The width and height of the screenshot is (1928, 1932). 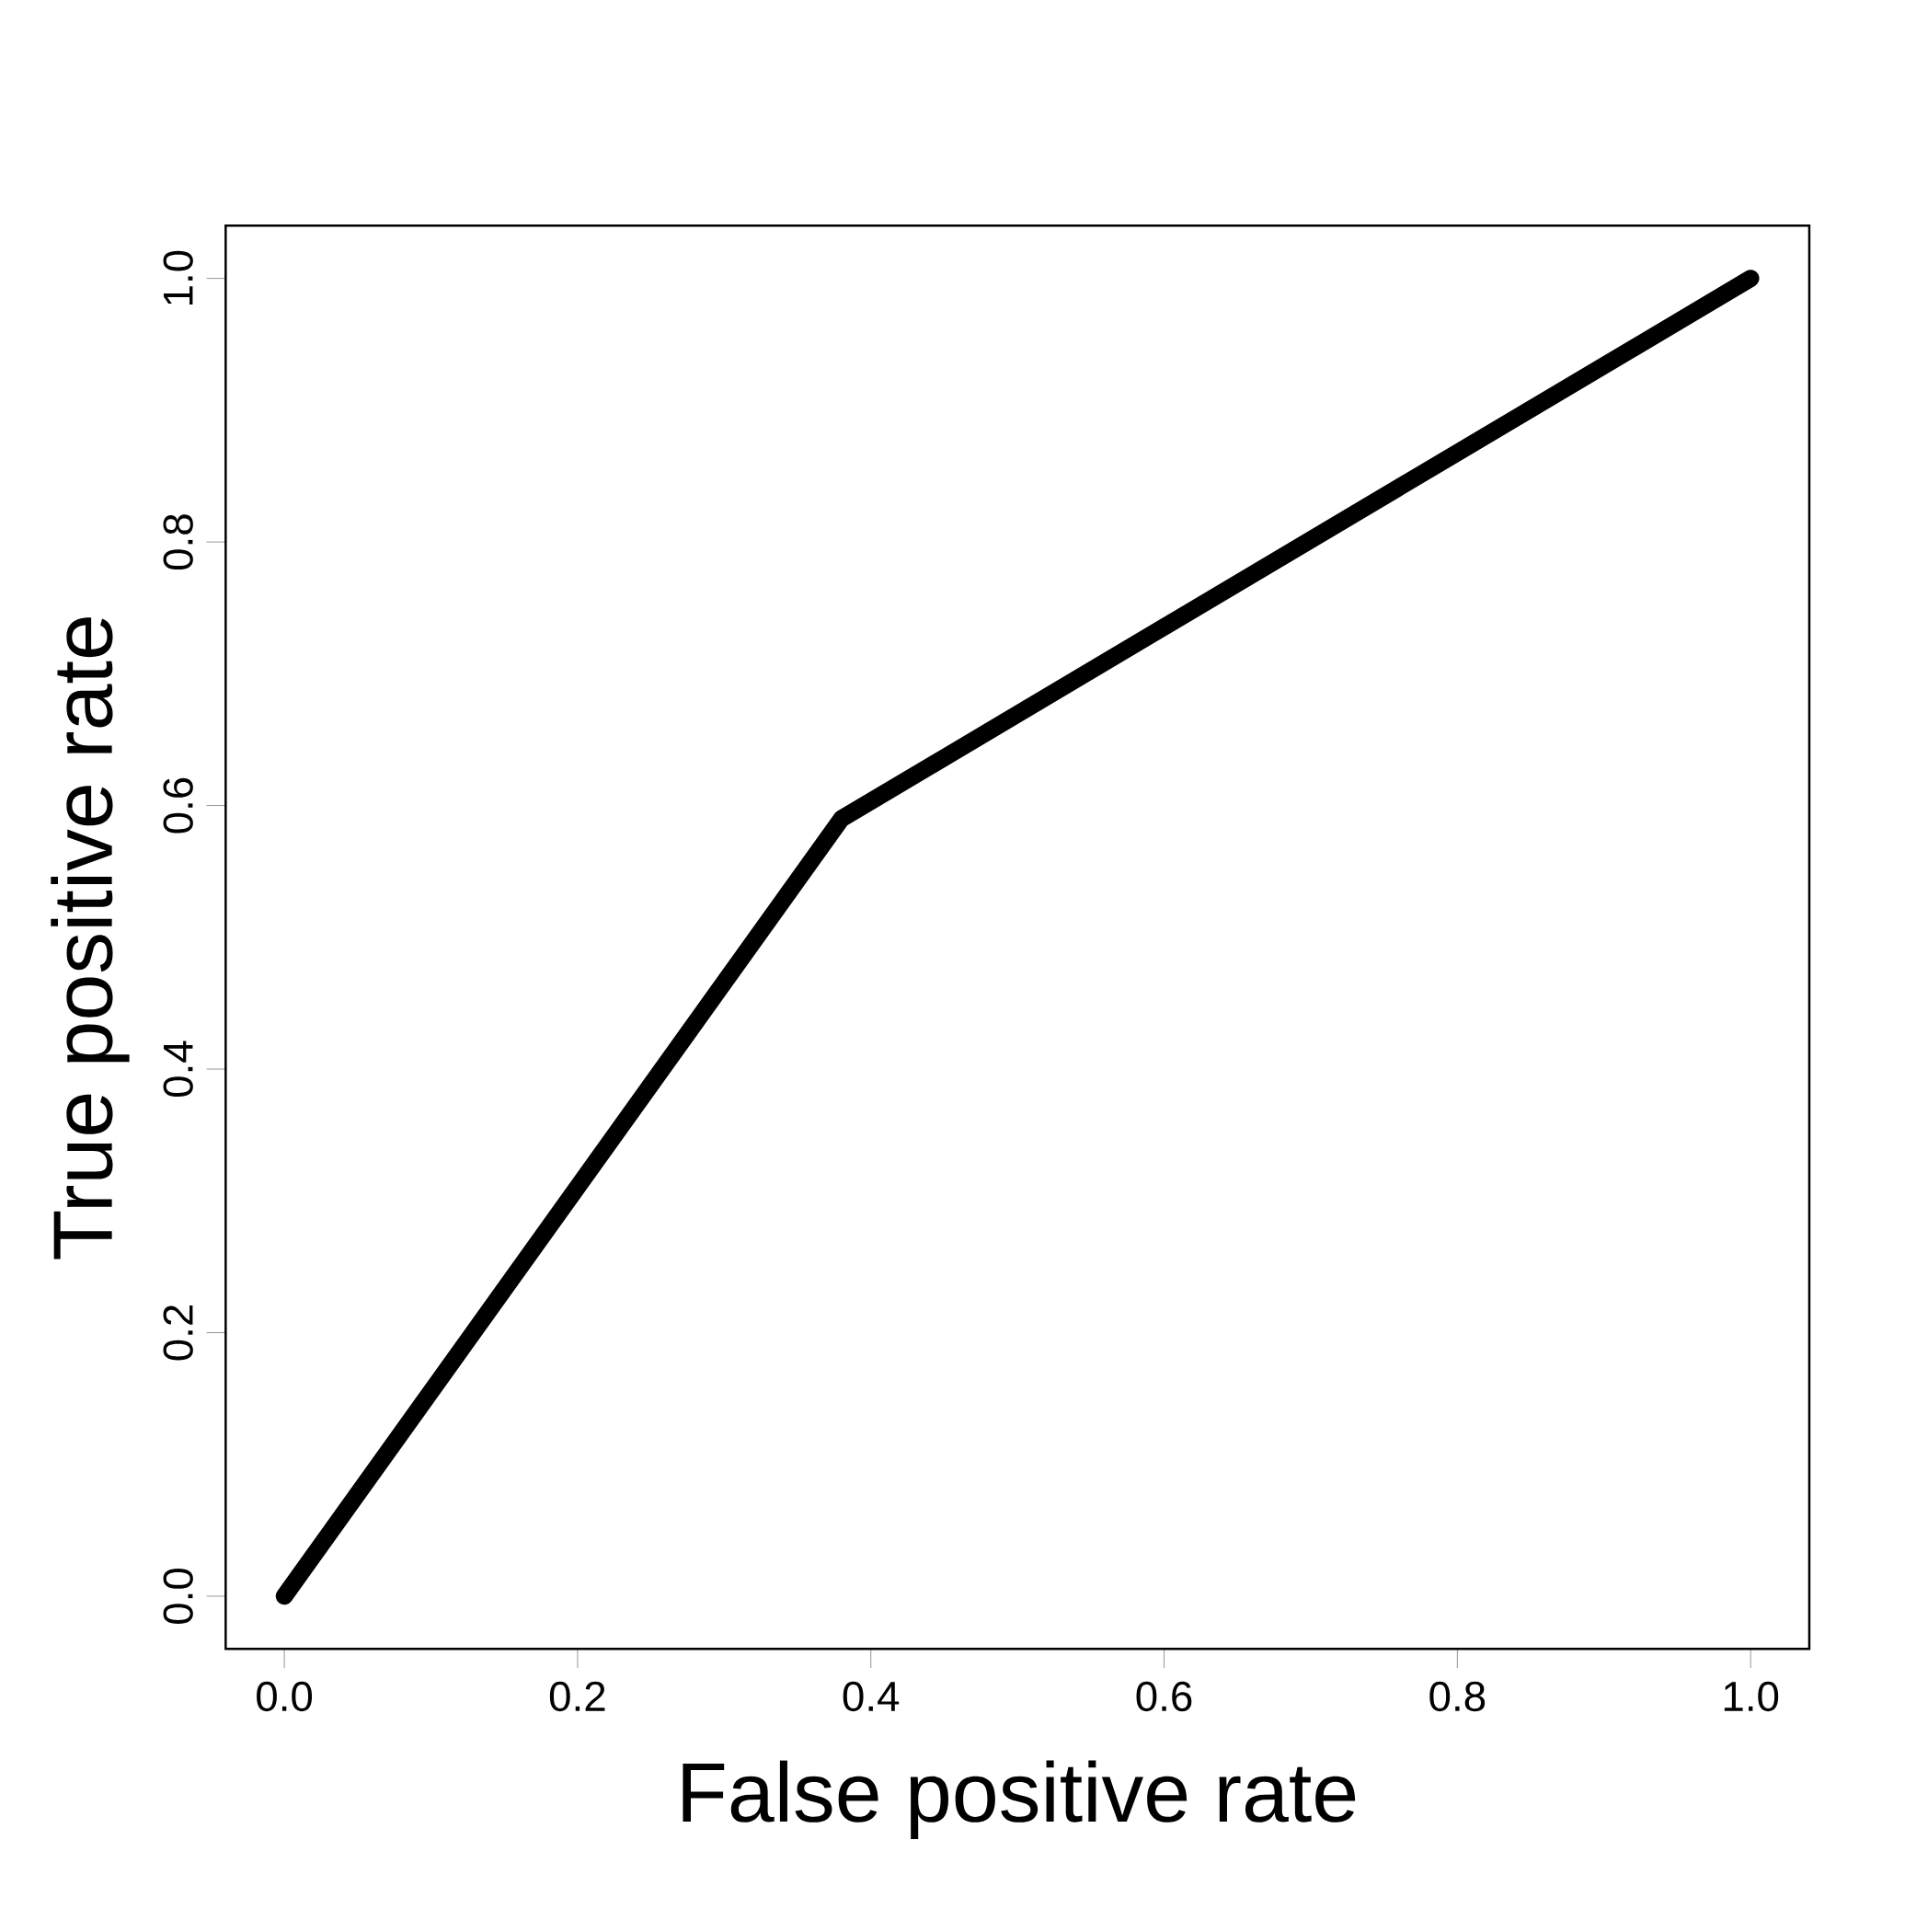 What do you see at coordinates (178, 277) in the screenshot?
I see `y-tick-label: 1.0` at bounding box center [178, 277].